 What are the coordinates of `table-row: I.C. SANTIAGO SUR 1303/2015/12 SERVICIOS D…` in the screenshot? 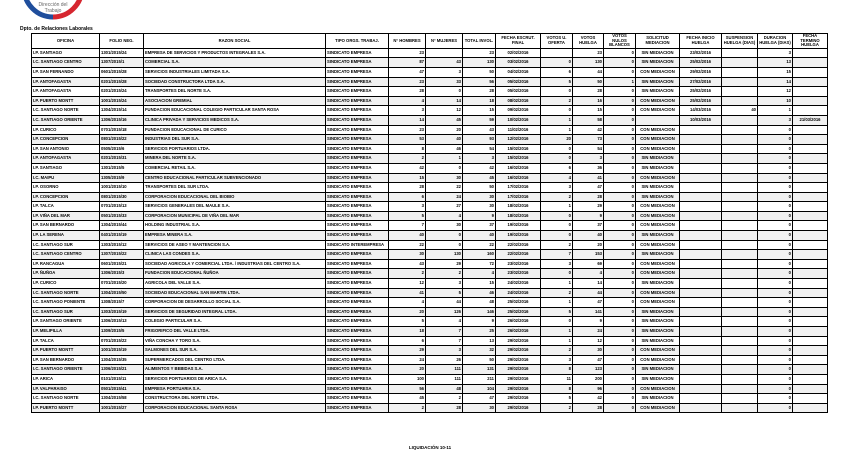 It's located at (429, 245).